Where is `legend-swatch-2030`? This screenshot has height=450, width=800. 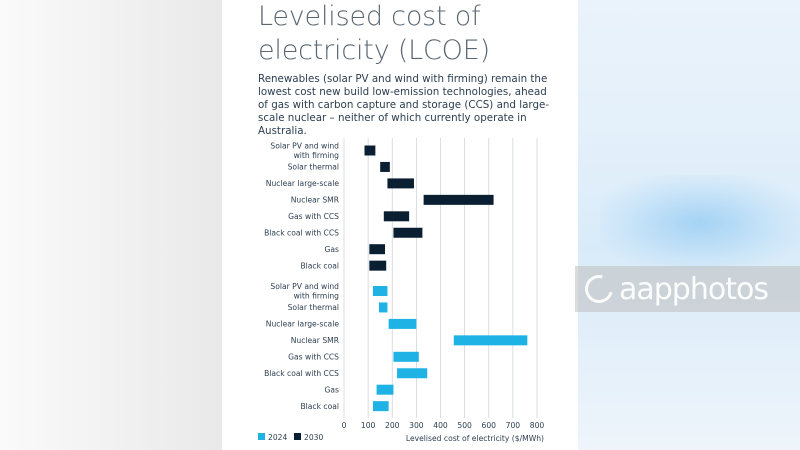
legend-swatch-2030 is located at coordinates (297, 436).